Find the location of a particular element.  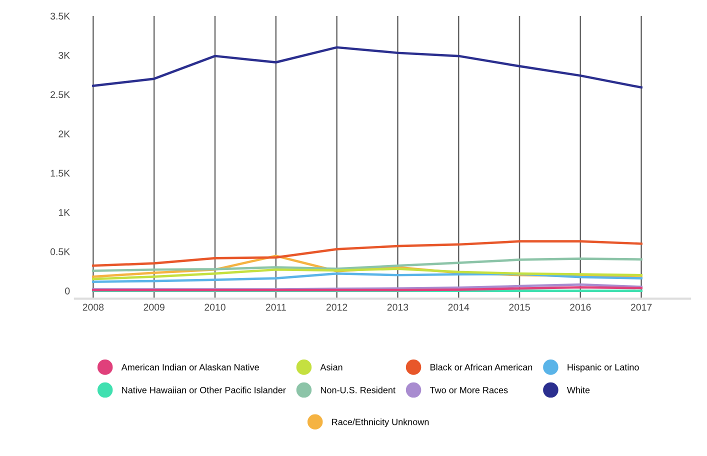

y-tick-label: 2K is located at coordinates (64, 134).